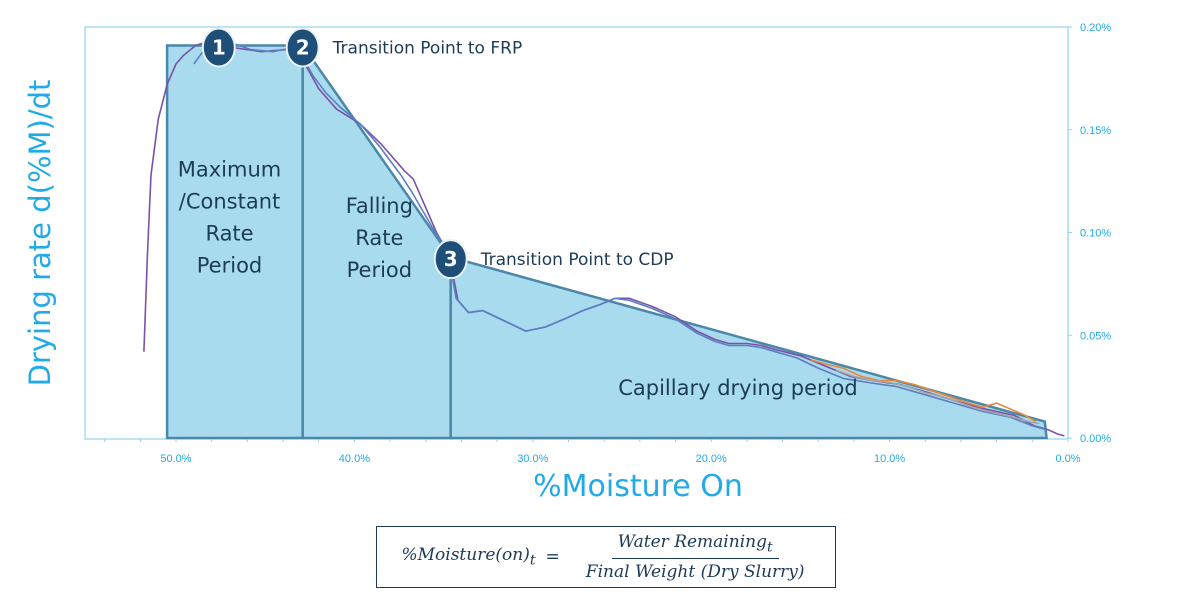  I want to click on callout-number: 1, so click(219, 47).